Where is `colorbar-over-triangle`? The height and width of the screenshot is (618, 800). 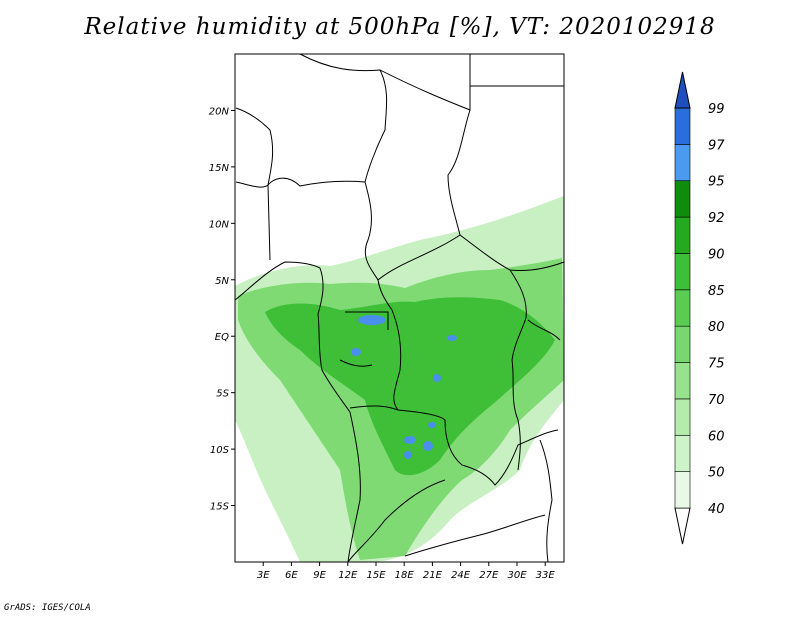 colorbar-over-triangle is located at coordinates (682, 90).